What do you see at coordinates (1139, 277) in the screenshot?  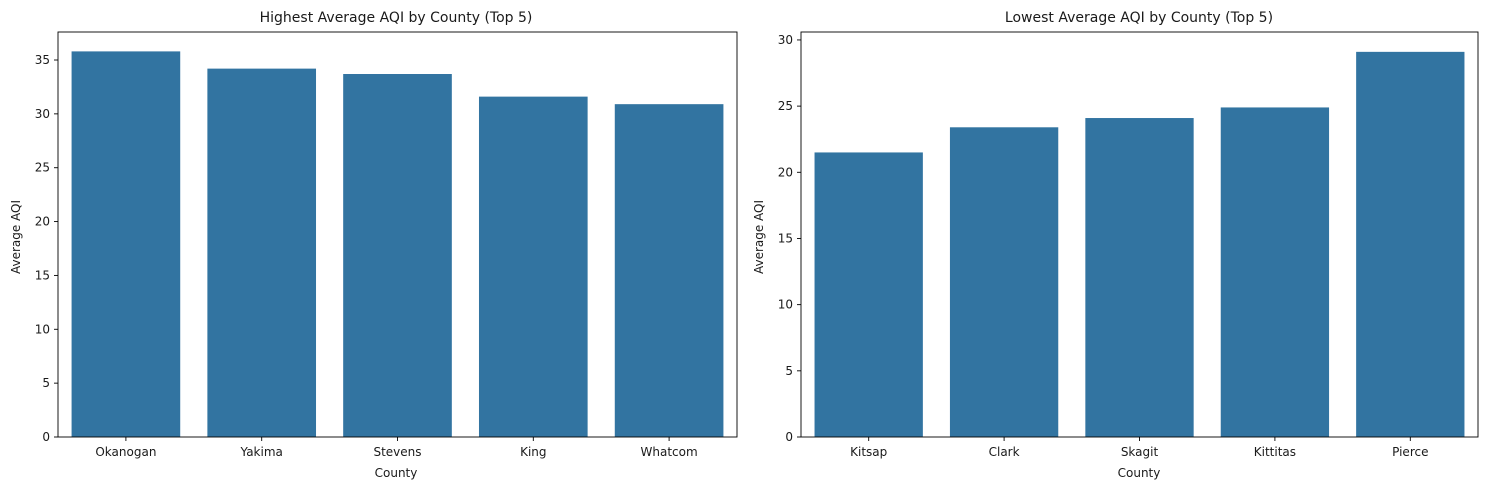 I see `bar-skagit` at bounding box center [1139, 277].